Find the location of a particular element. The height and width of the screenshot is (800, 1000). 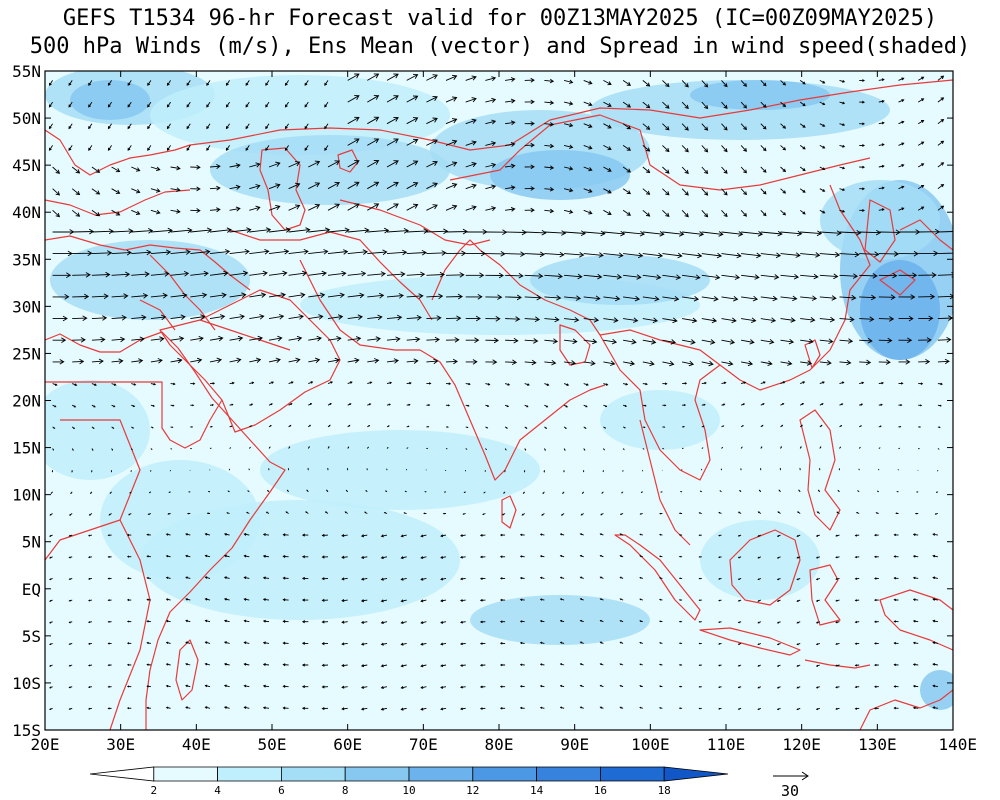

spread-shade-patch is located at coordinates (620, 280).